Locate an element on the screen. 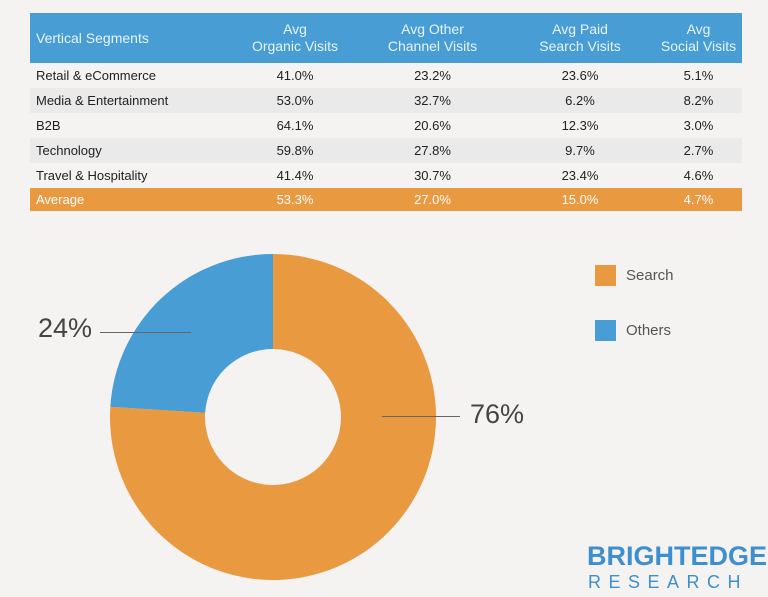 The height and width of the screenshot is (597, 768). leader-line-search is located at coordinates (421, 416).